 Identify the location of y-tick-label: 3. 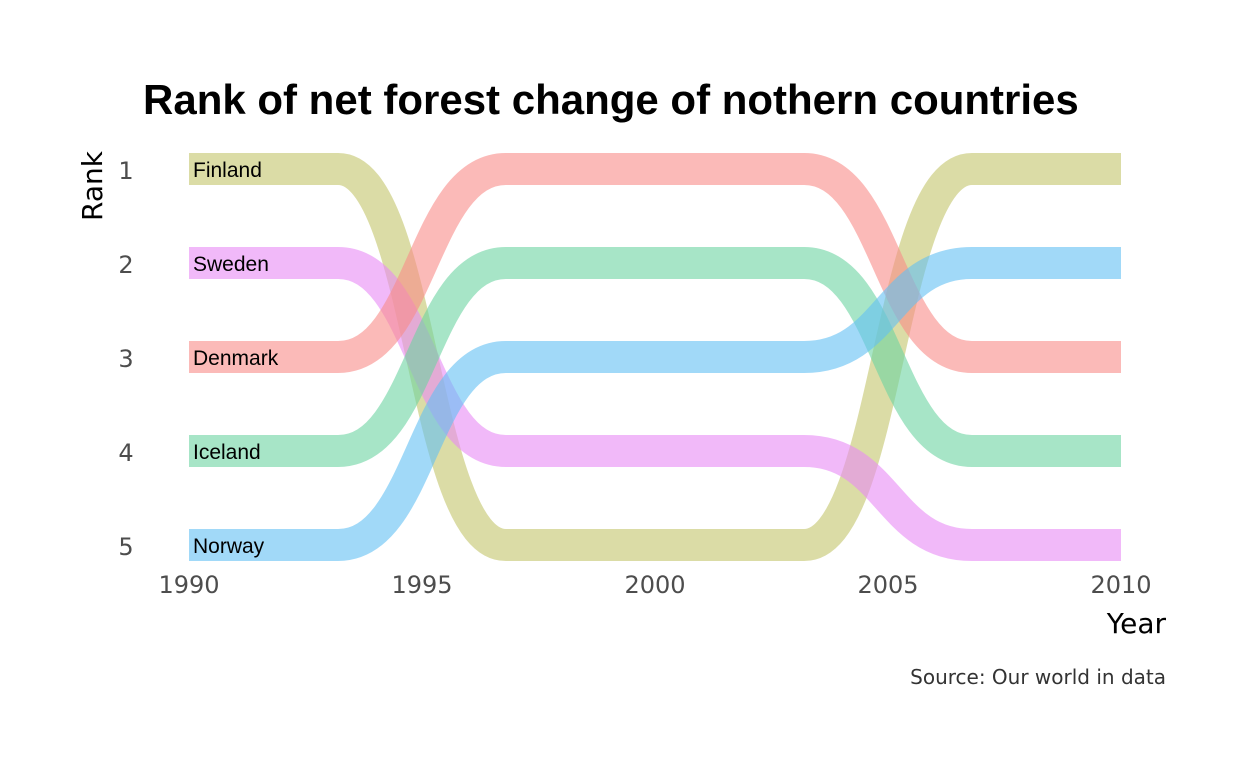
(125, 359).